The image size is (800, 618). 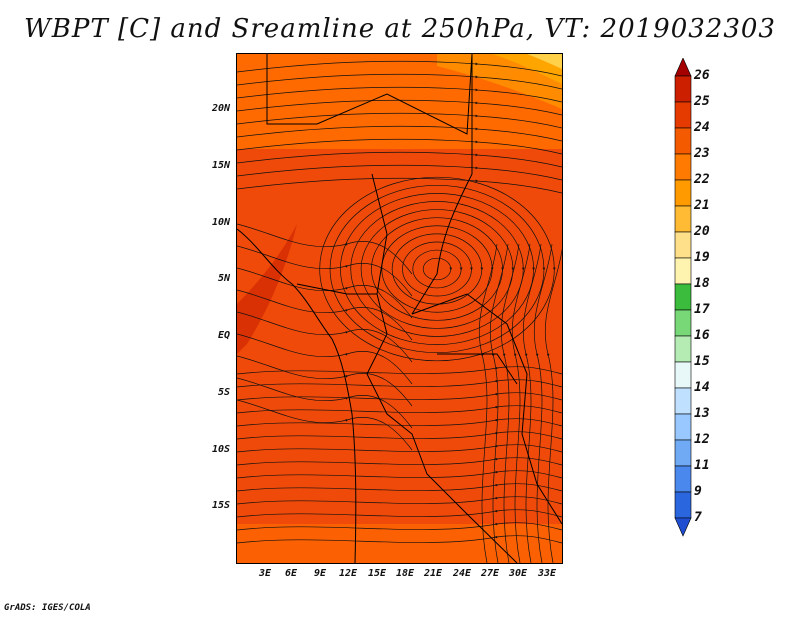 I want to click on lon-label-12e: 12E, so click(x=348, y=573).